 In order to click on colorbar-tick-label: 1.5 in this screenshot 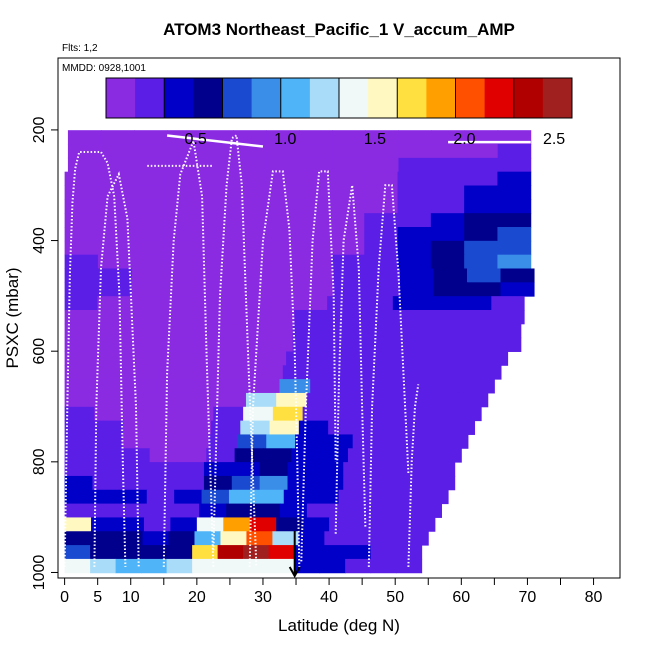, I will do `click(375, 139)`.